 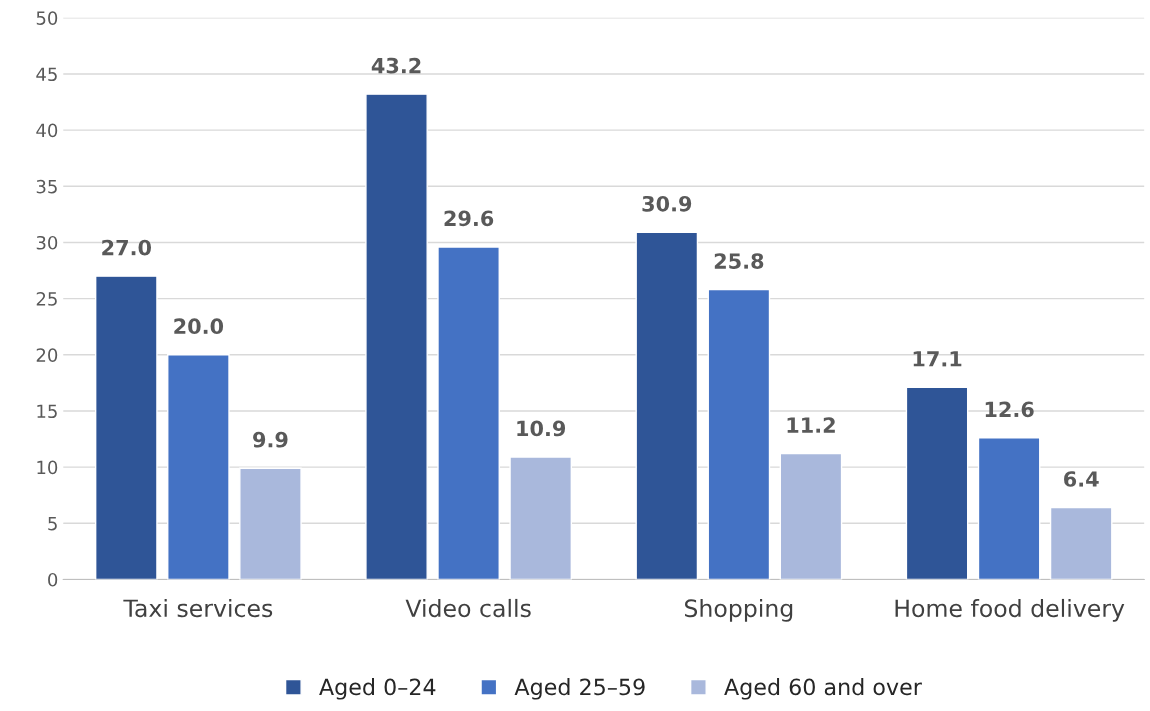 What do you see at coordinates (270, 439) in the screenshot?
I see `data-label: 9.9` at bounding box center [270, 439].